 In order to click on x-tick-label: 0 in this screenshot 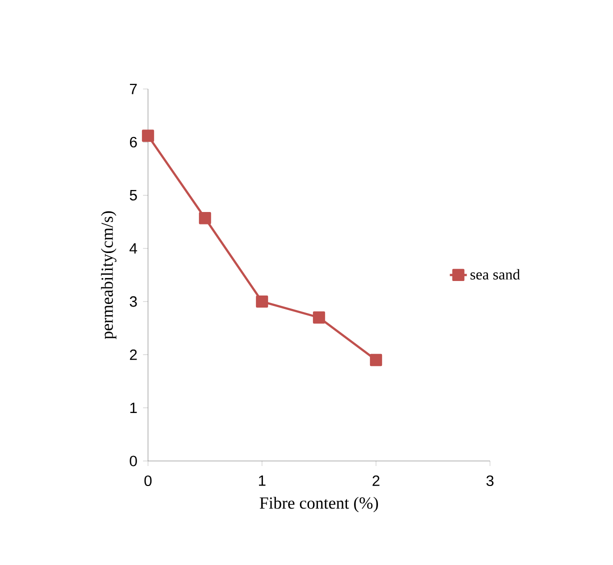, I will do `click(148, 480)`.